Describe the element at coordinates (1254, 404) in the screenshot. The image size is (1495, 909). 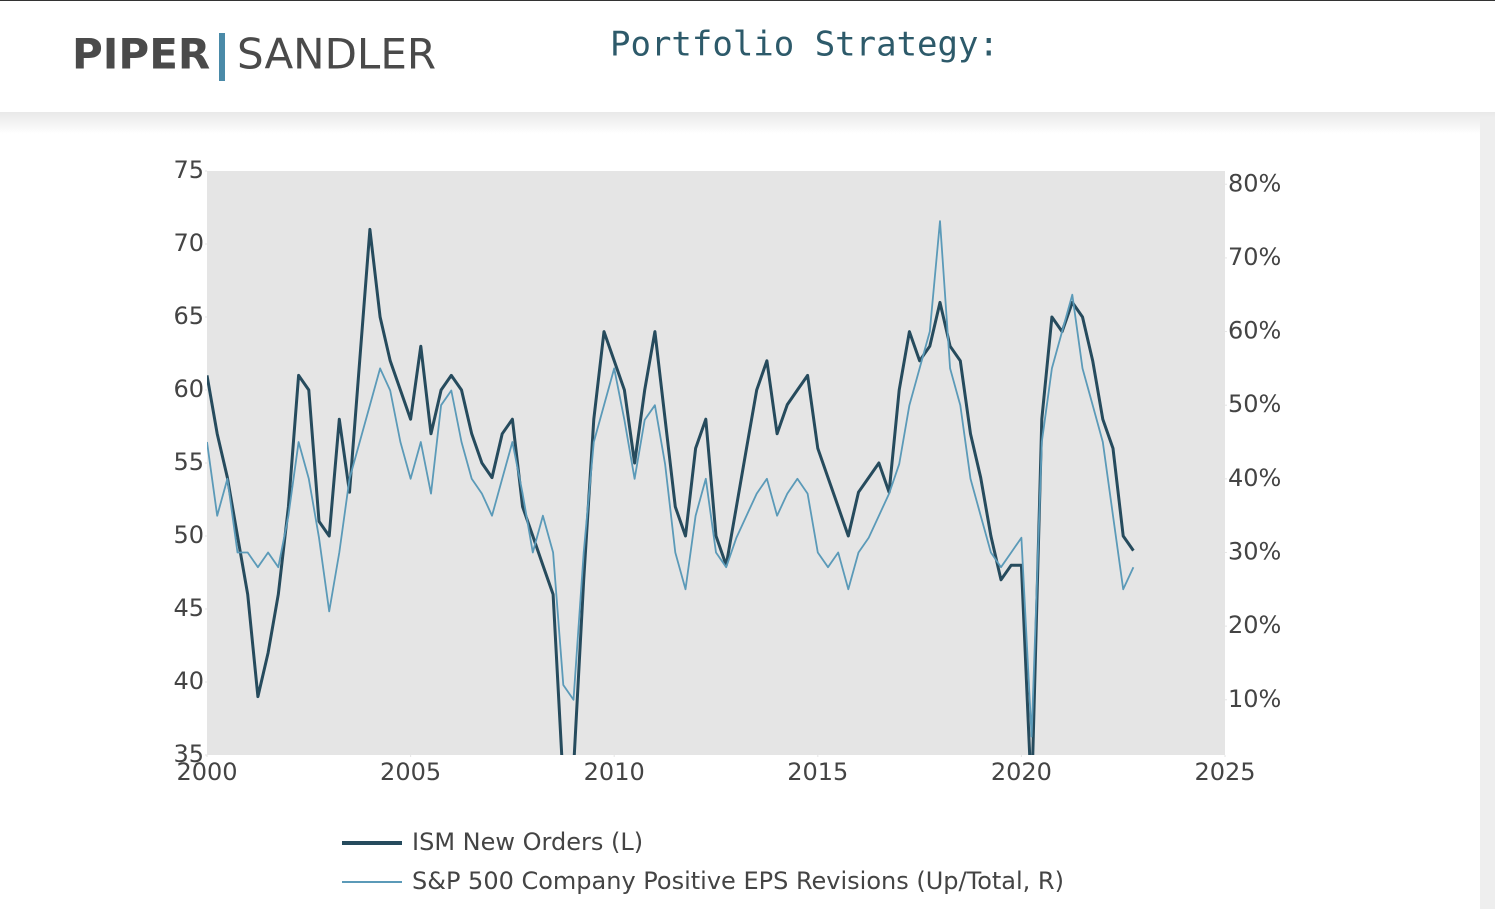
I see `y2-tick-label: 50%` at that location.